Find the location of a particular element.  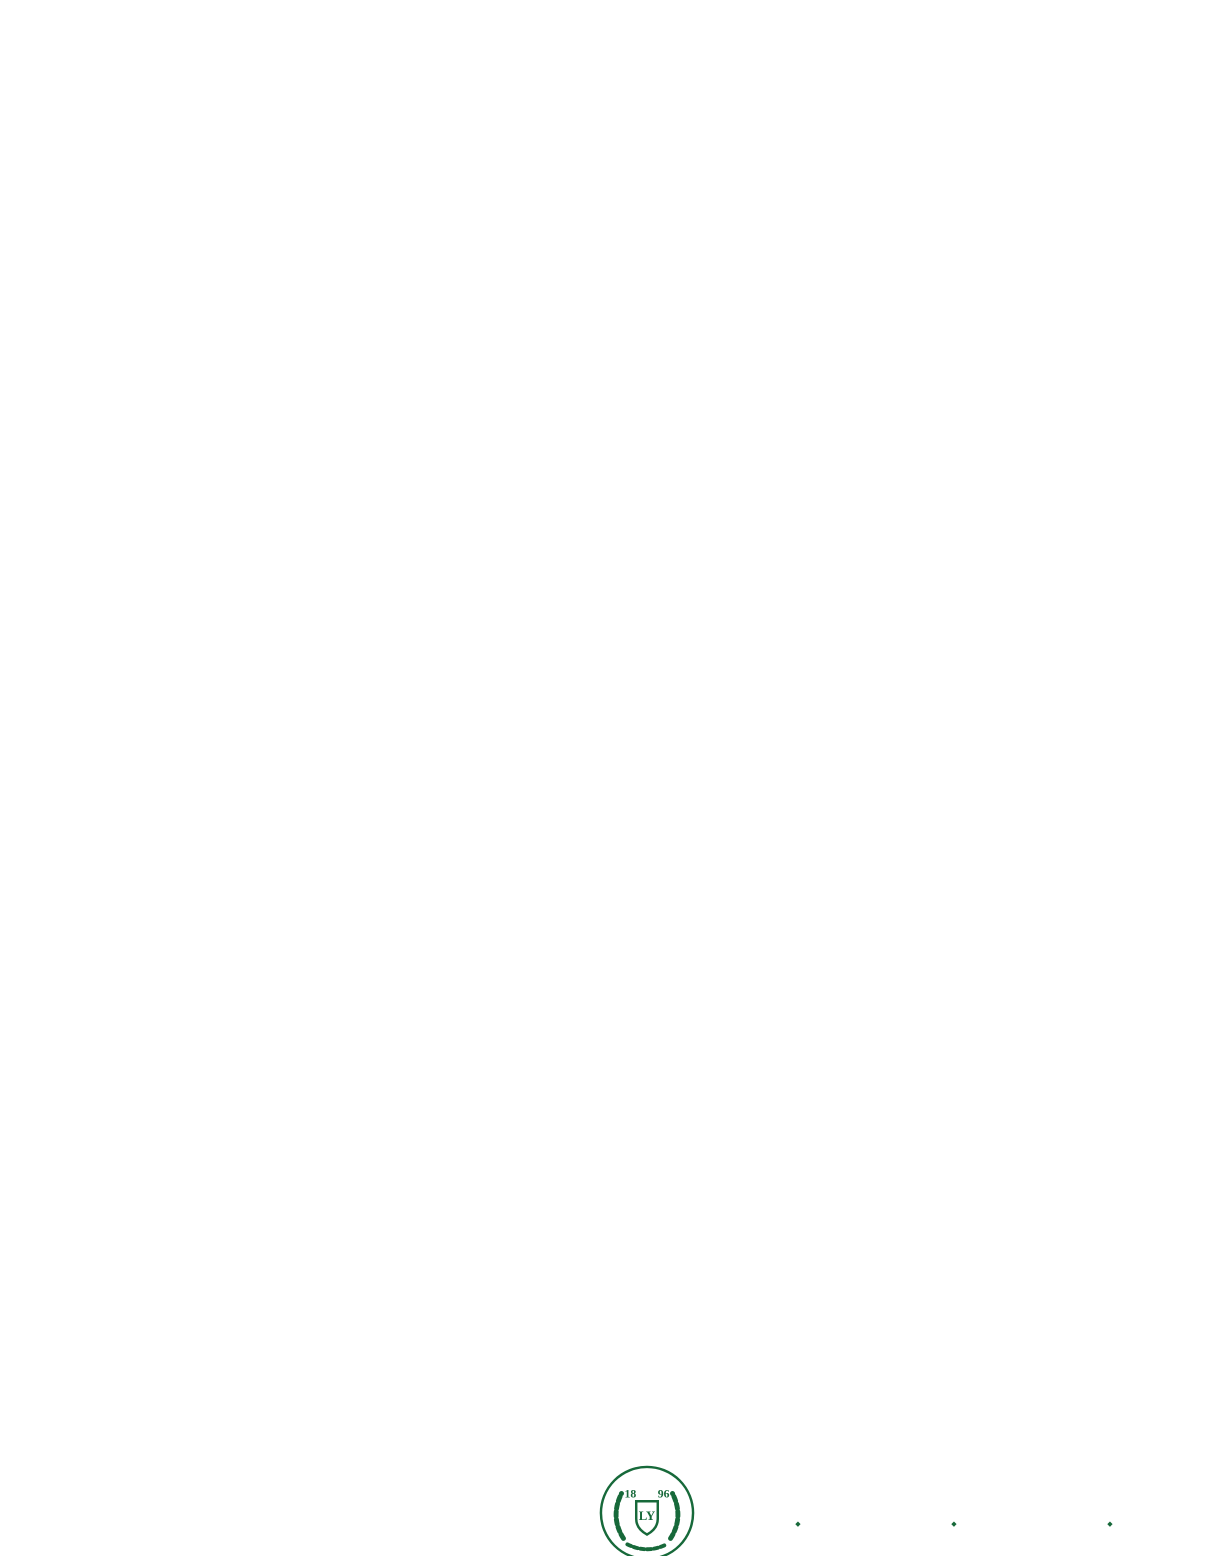

contact-line: ◆ ◆ ◆ is located at coordinates (954, 1524).